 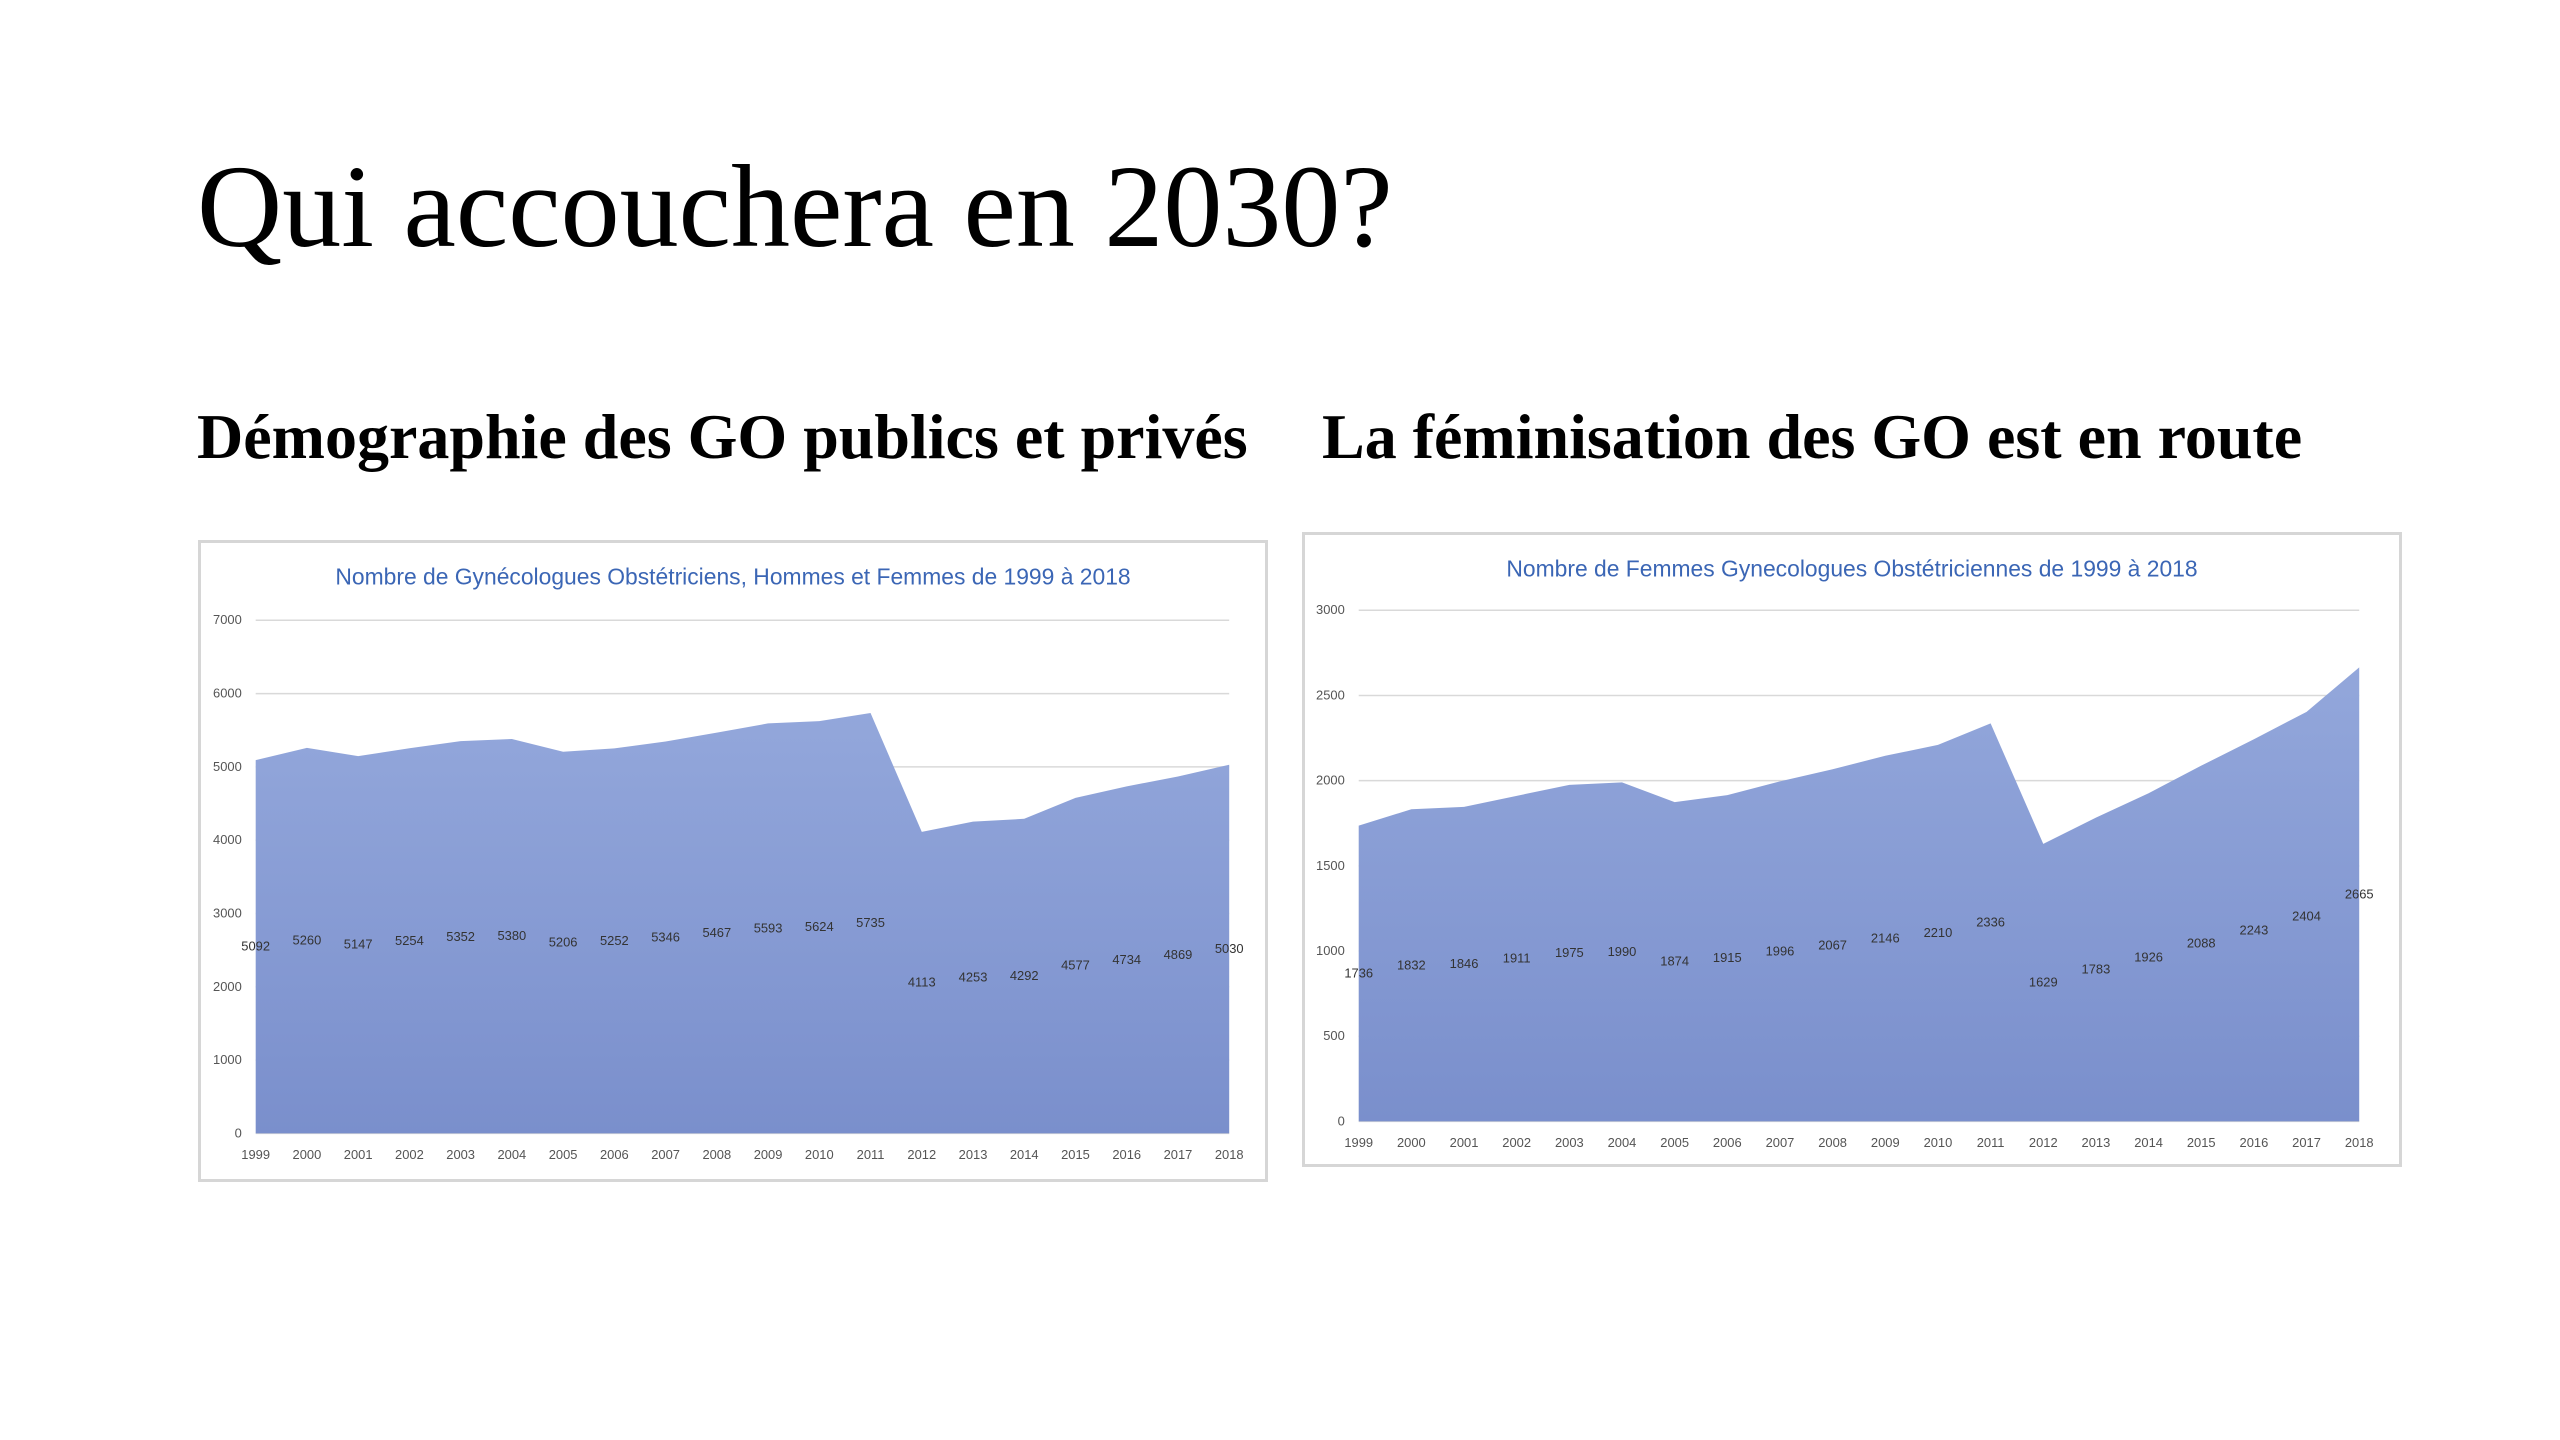 I want to click on data-label-2007: 5346, so click(x=665, y=936).